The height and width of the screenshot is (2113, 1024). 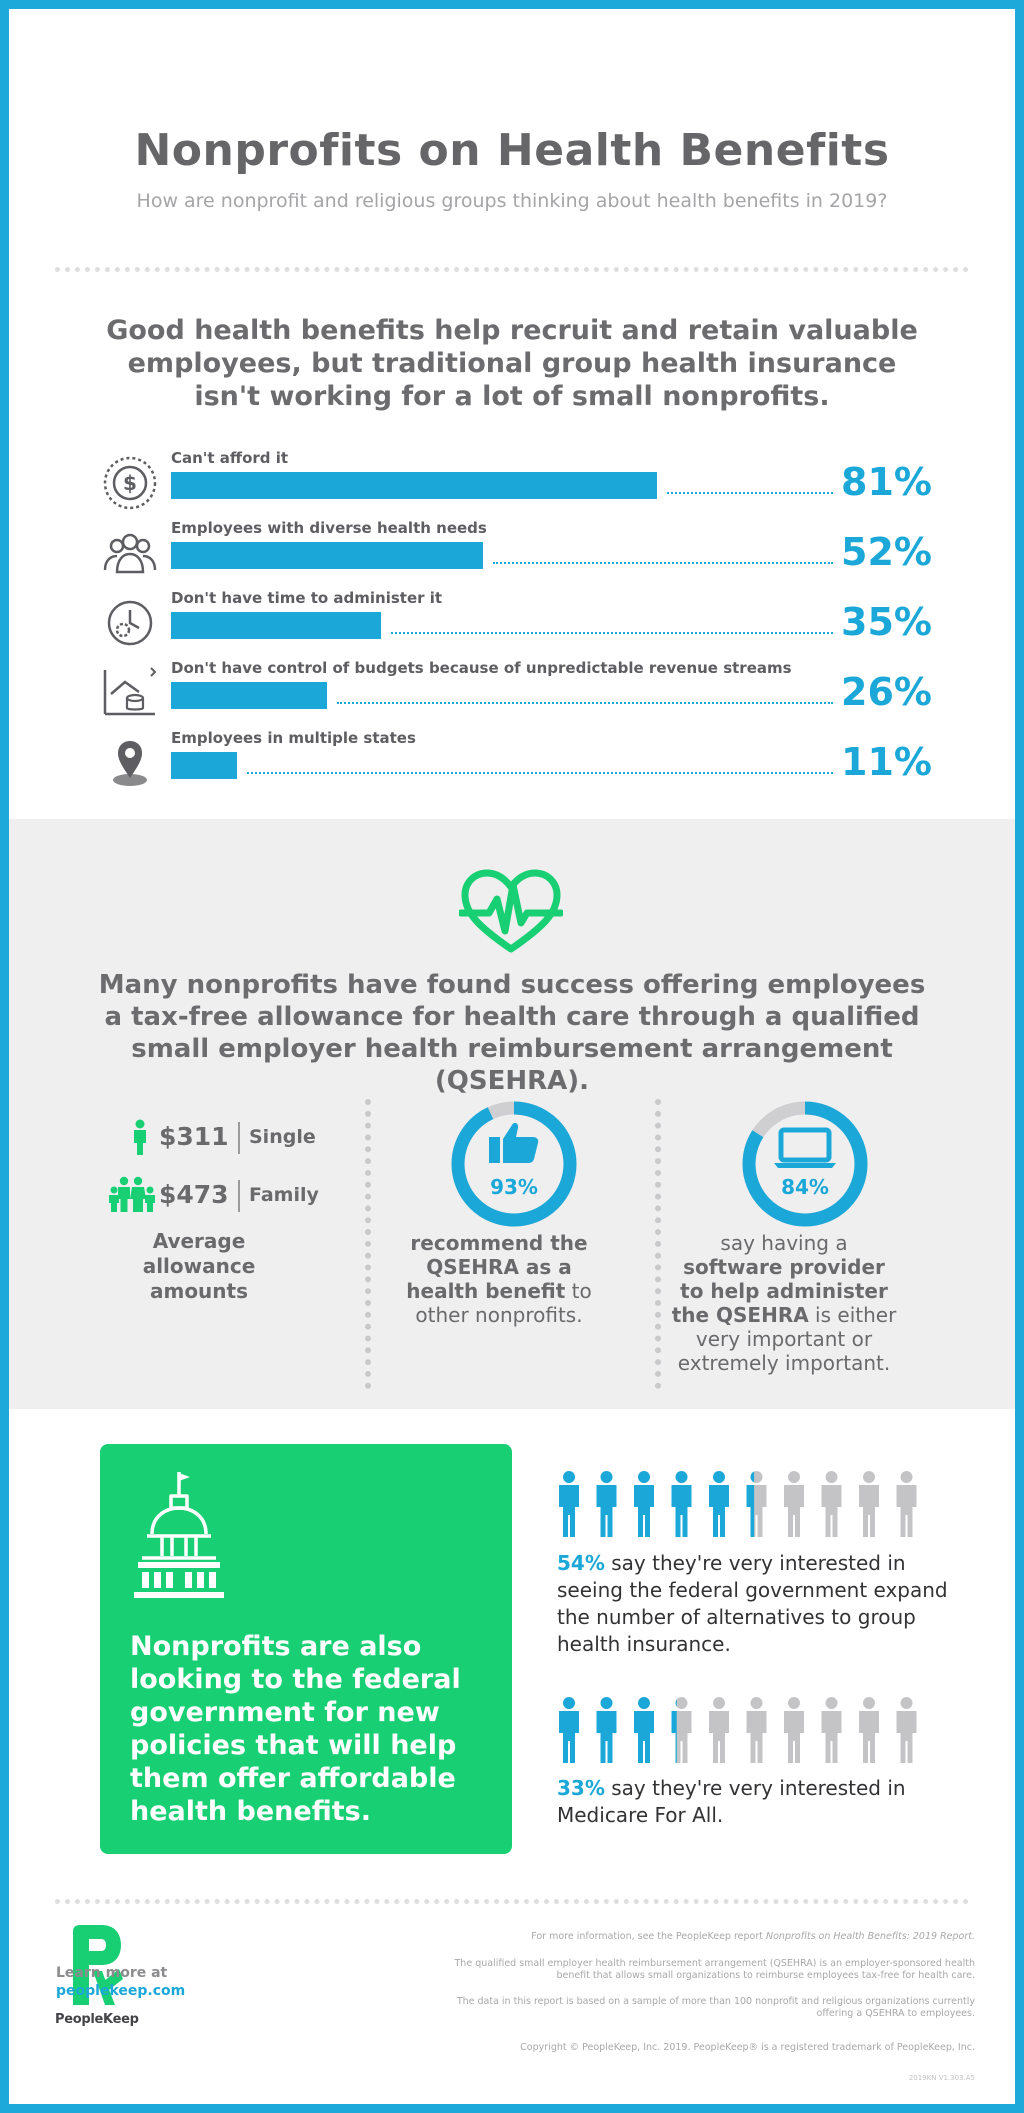 I want to click on software-pct: 84%, so click(x=805, y=1187).